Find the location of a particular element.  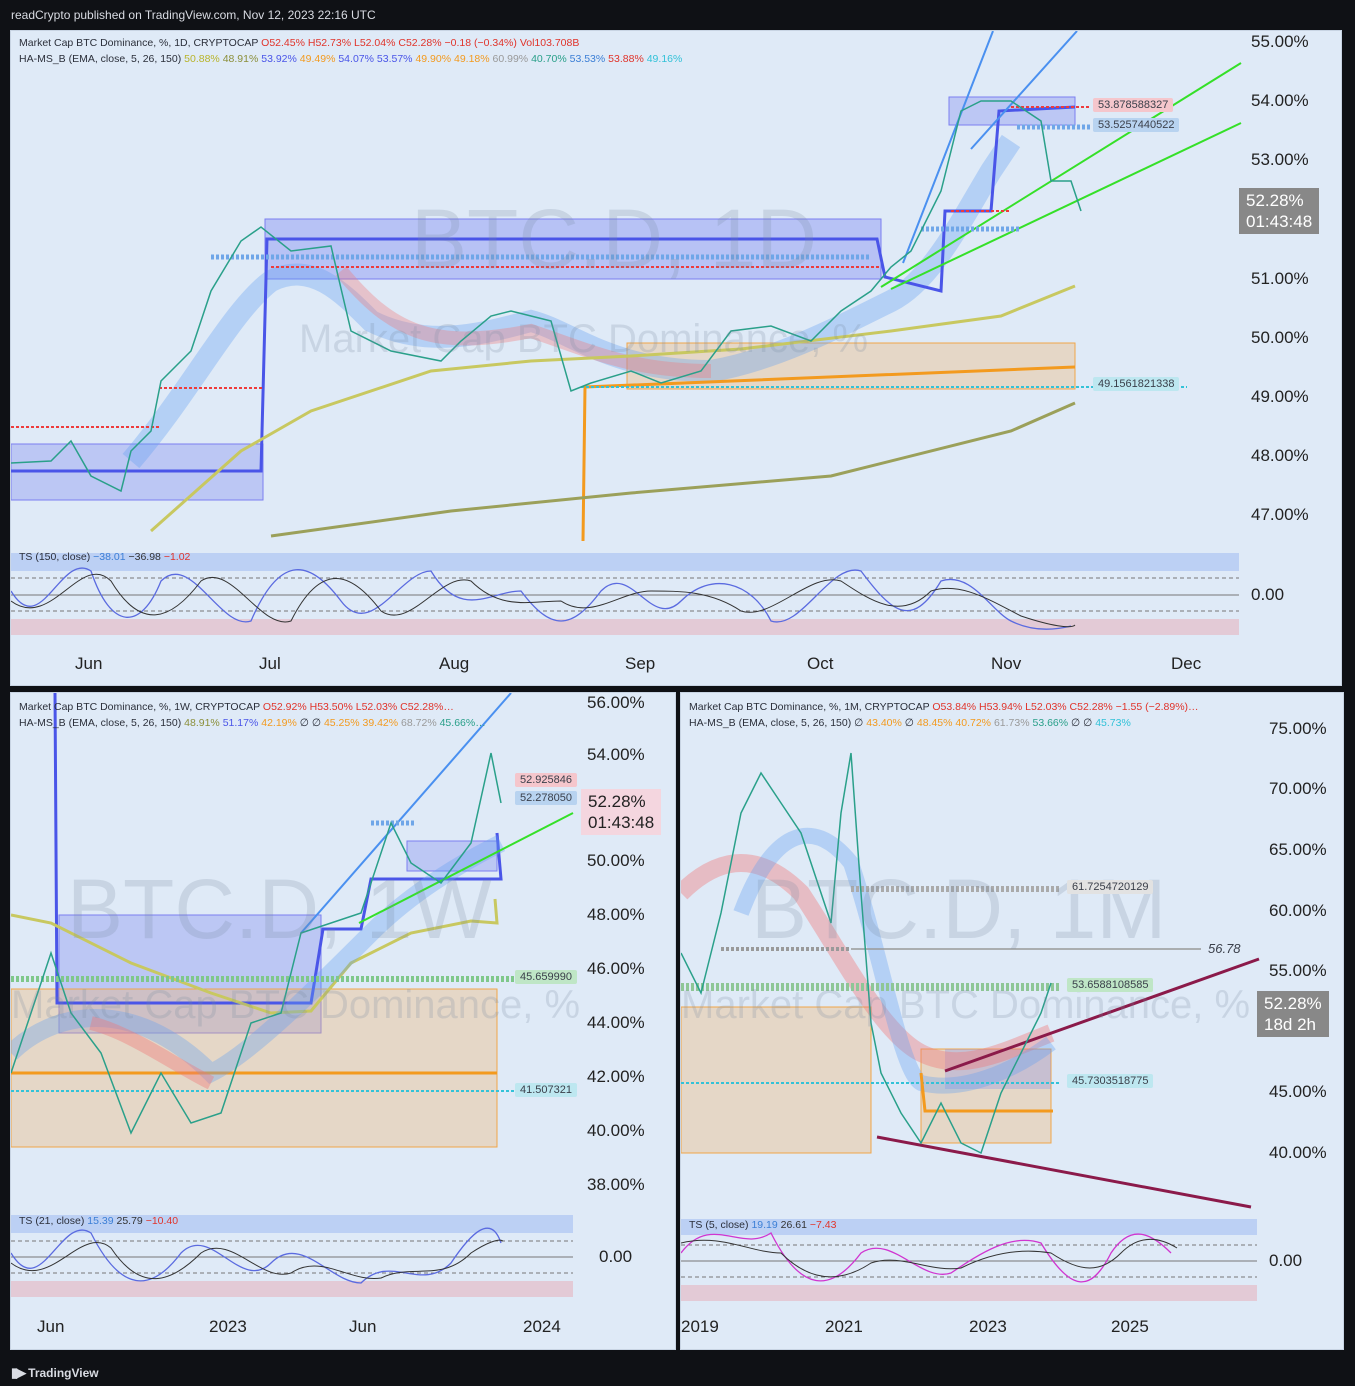

y-tick: 40.00% is located at coordinates (1298, 1152).